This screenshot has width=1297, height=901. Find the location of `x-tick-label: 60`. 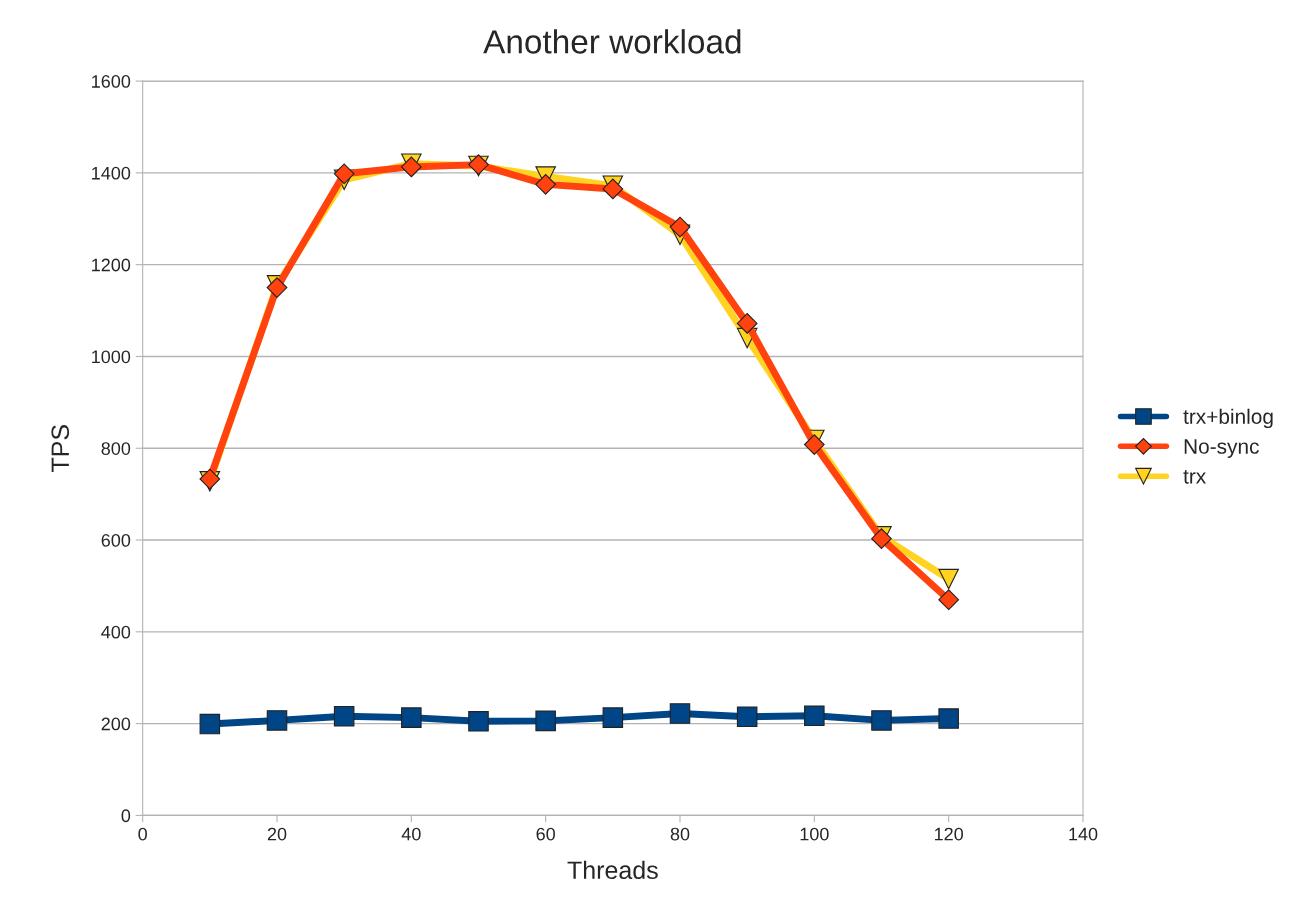

x-tick-label: 60 is located at coordinates (545, 834).